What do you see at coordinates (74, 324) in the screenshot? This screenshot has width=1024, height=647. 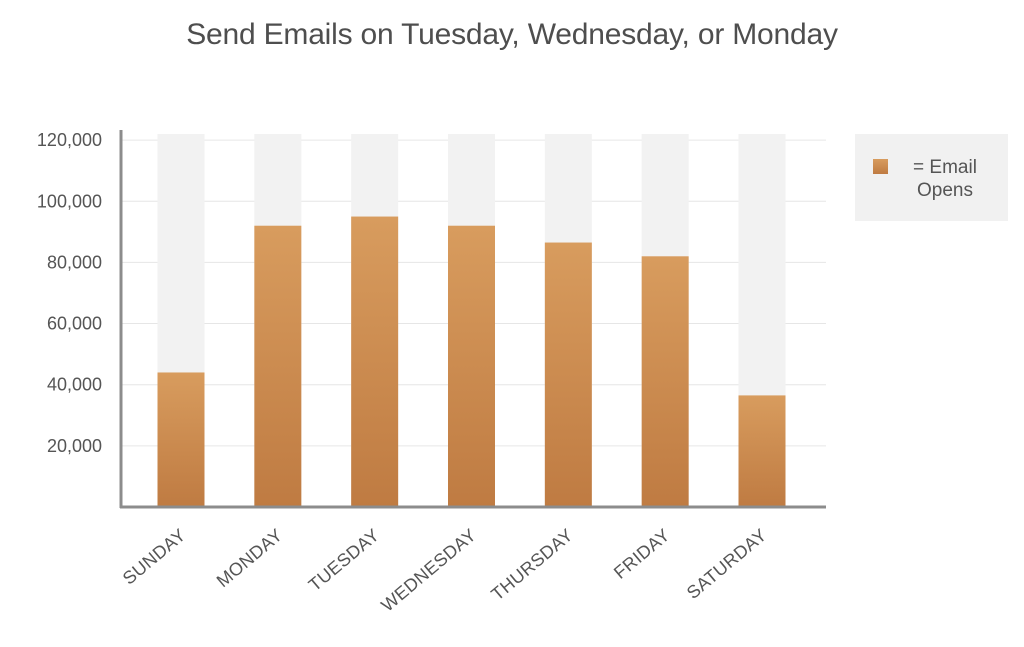 I see `y-tick-label: 60,000` at bounding box center [74, 324].